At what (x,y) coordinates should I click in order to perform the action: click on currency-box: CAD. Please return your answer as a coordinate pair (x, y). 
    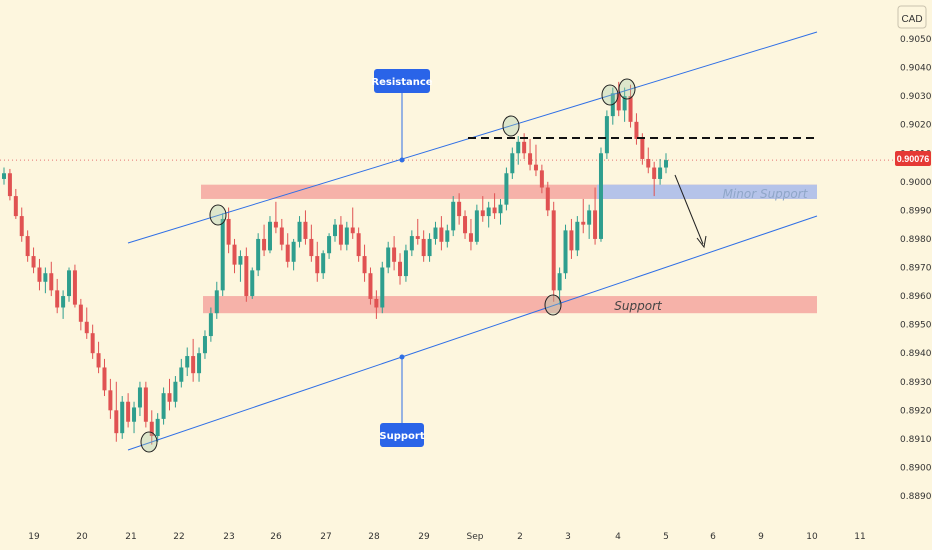
    Looking at the image, I should click on (912, 17).